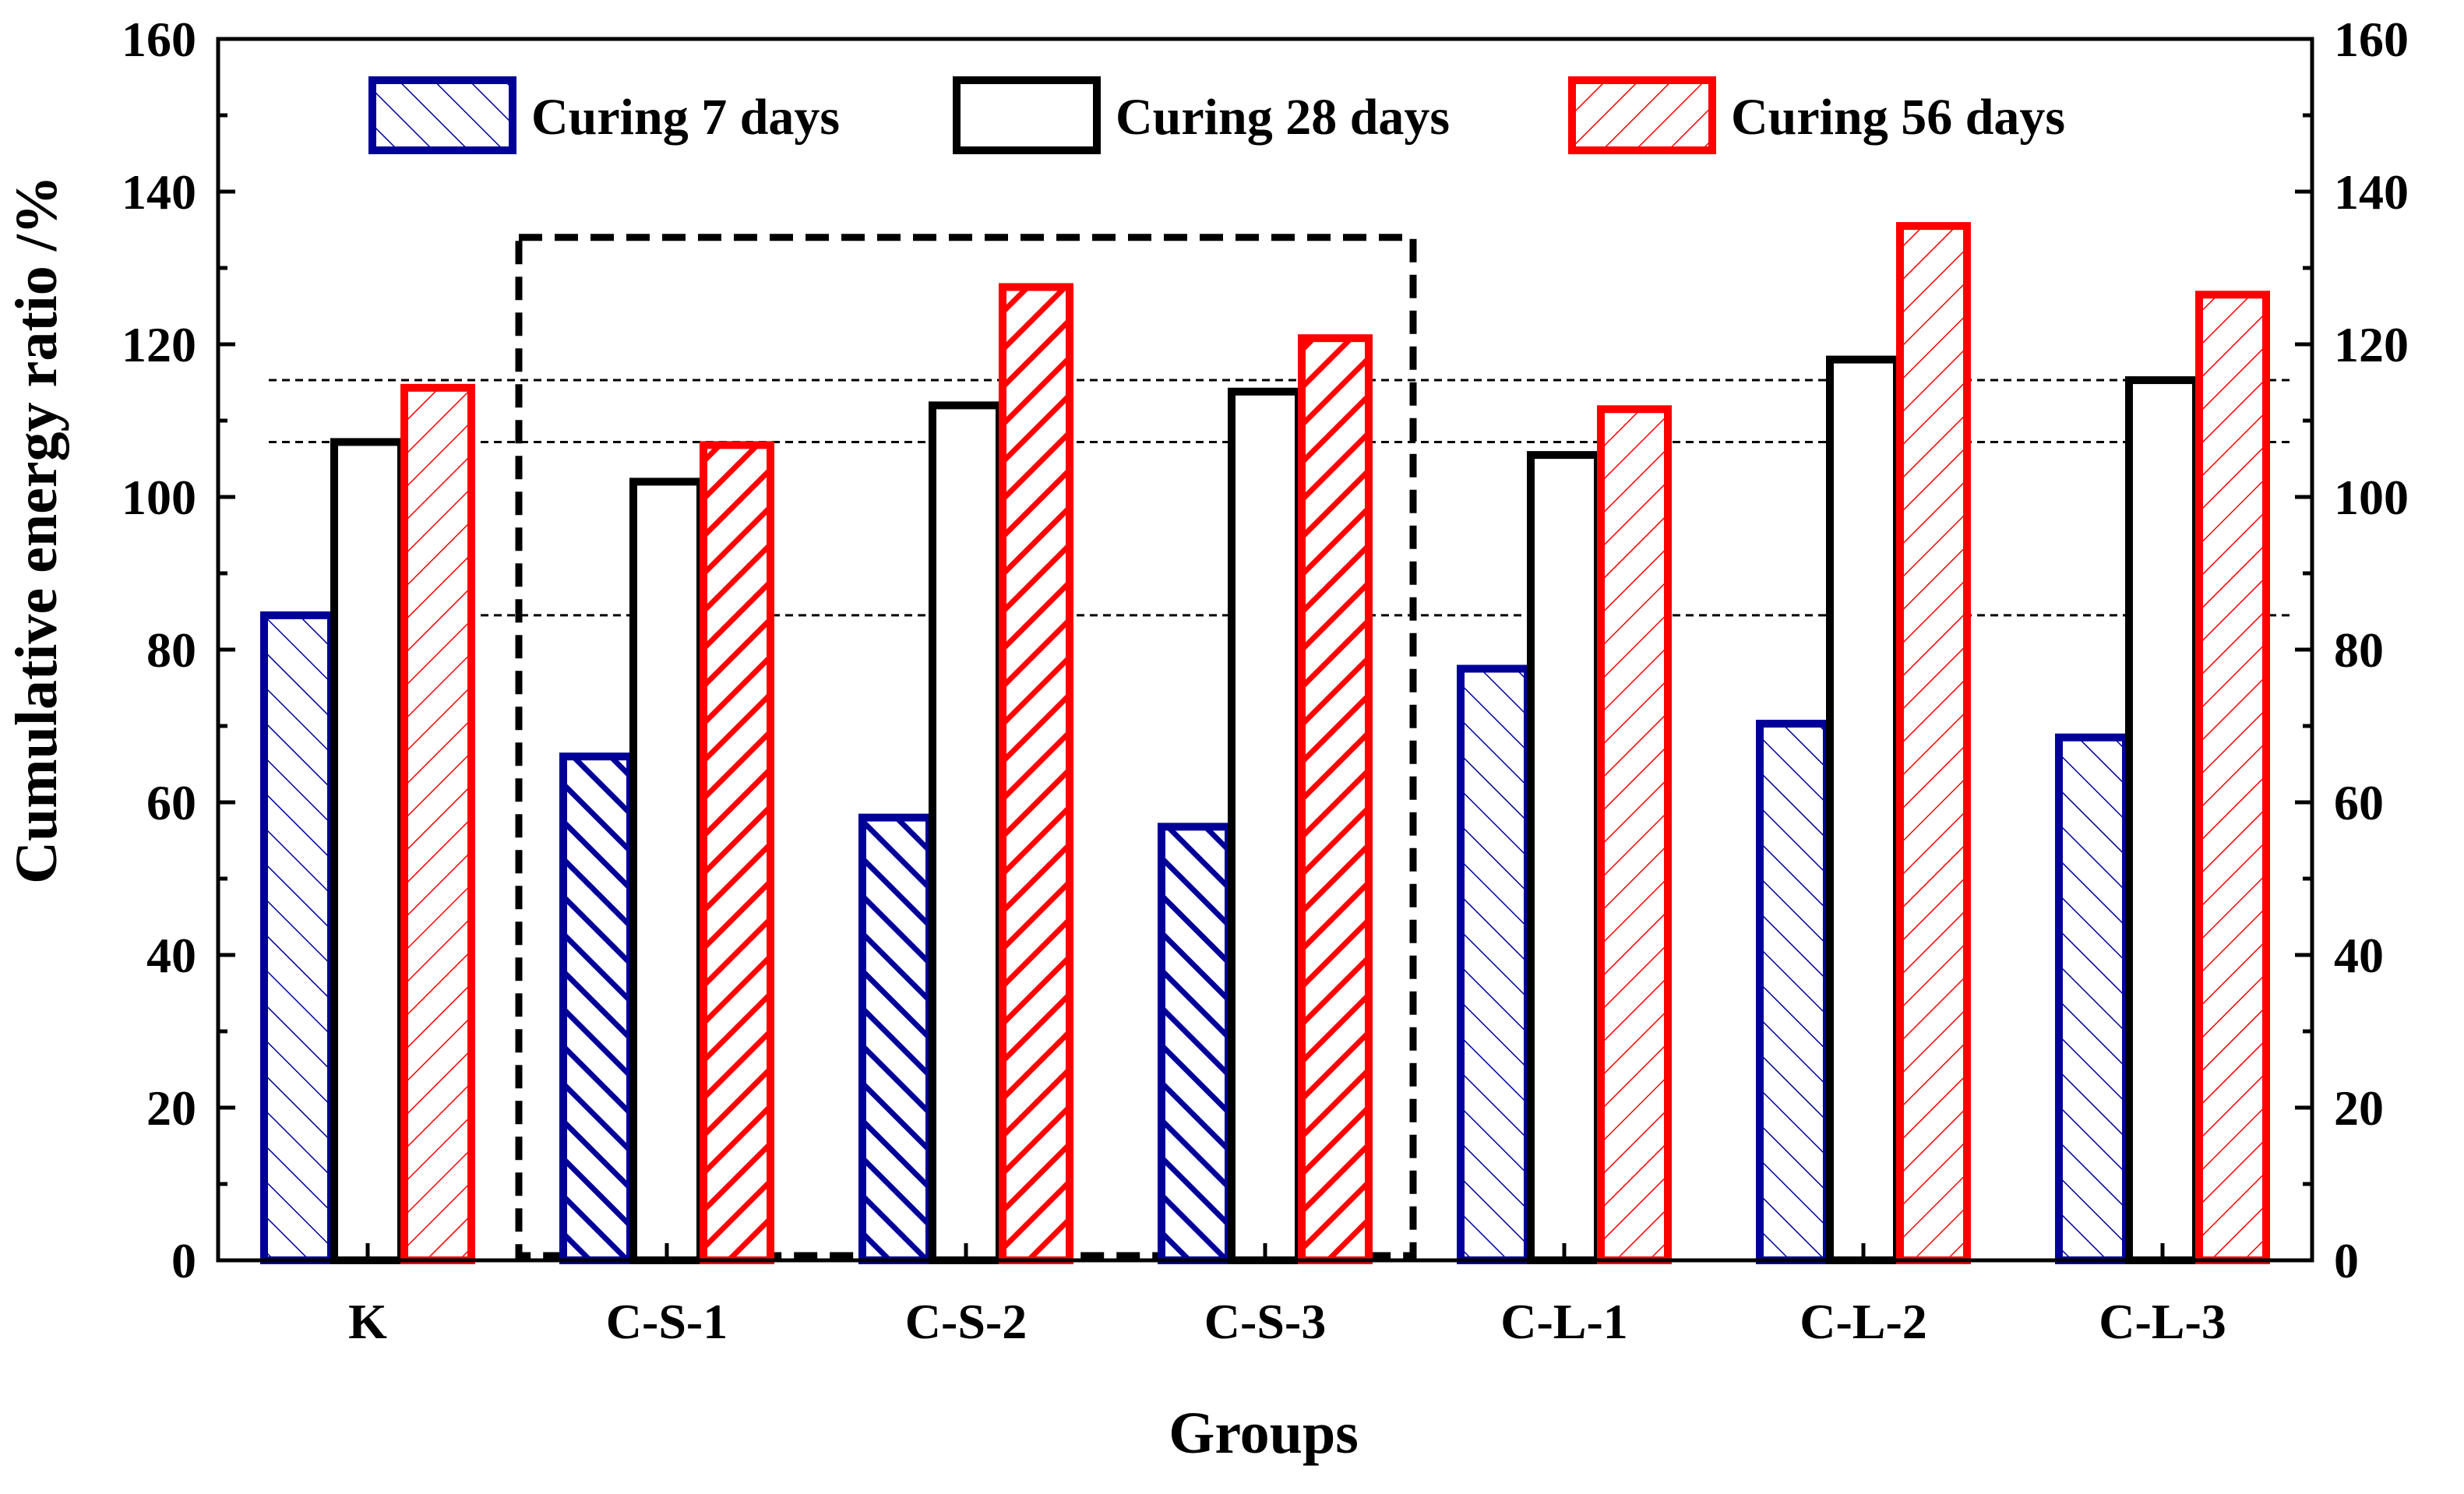 The image size is (2464, 1494). I want to click on bar-C-S-1-curing-56-days, so click(737, 853).